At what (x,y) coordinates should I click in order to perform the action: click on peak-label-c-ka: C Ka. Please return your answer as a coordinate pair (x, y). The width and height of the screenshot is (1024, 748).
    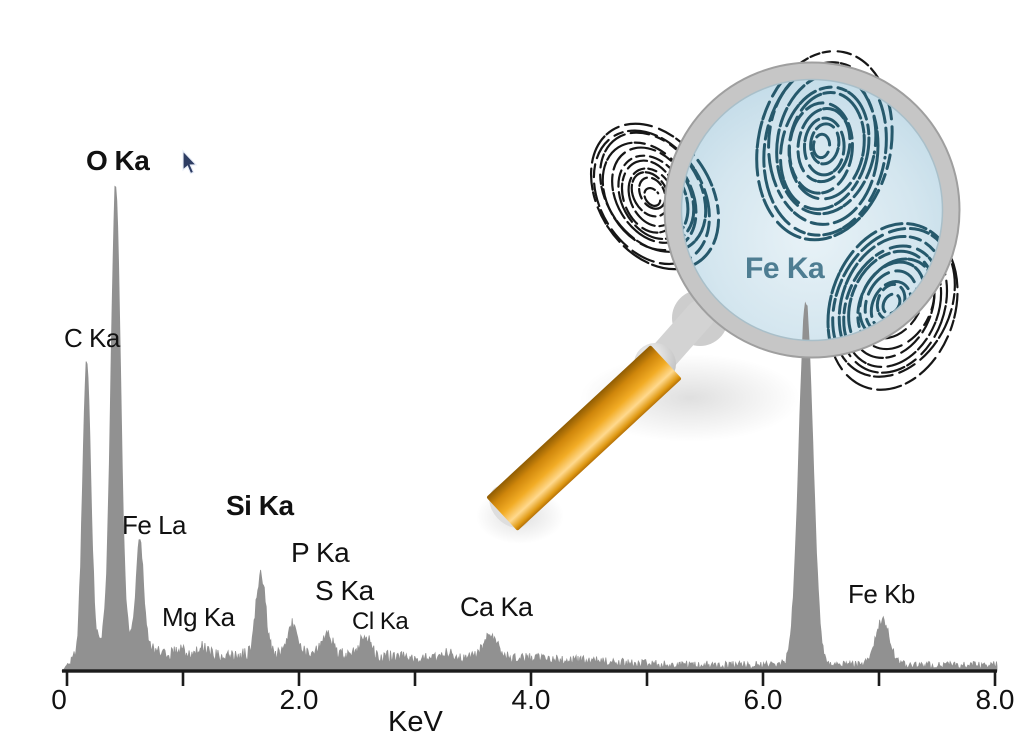
    Looking at the image, I should click on (92, 338).